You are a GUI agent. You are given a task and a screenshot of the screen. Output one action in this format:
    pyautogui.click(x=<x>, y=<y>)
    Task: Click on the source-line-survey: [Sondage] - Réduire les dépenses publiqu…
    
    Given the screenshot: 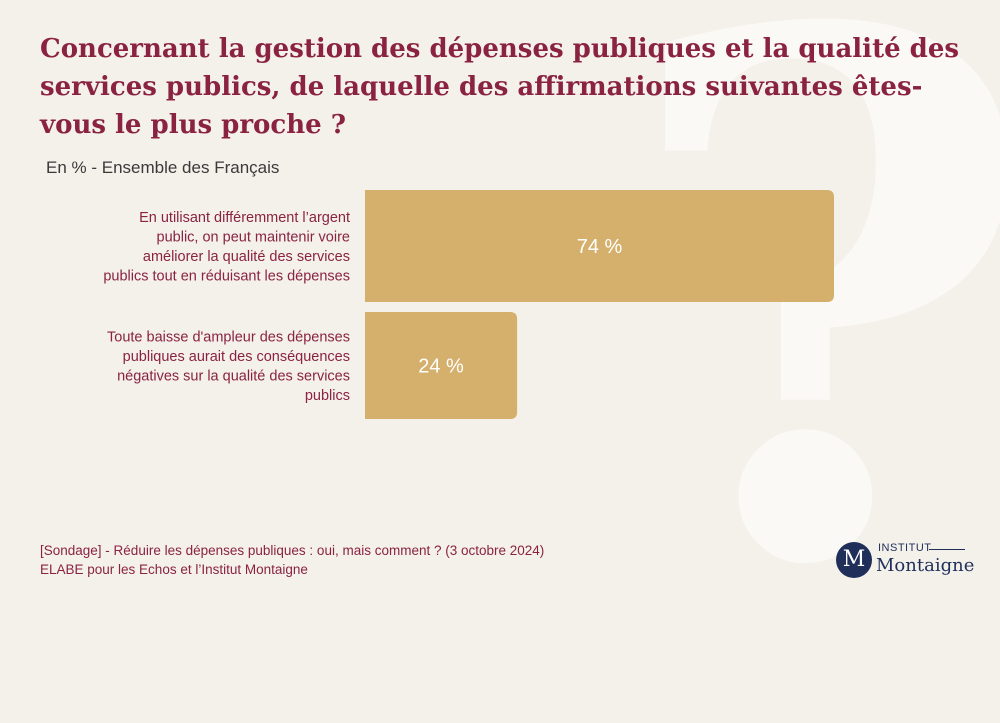 What is the action you would take?
    pyautogui.click(x=292, y=550)
    